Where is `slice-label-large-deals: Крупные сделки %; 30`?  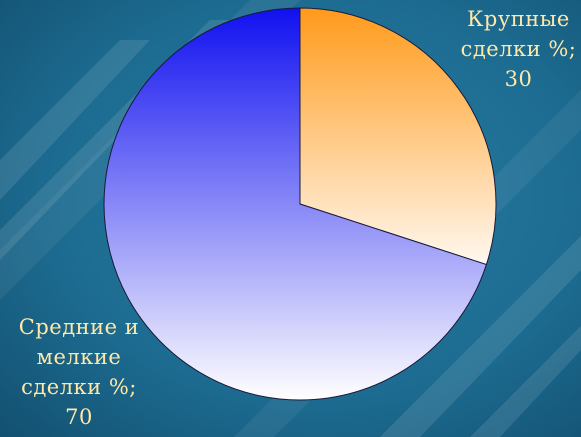 slice-label-large-deals: Крупные сделки %; 30 is located at coordinates (518, 49).